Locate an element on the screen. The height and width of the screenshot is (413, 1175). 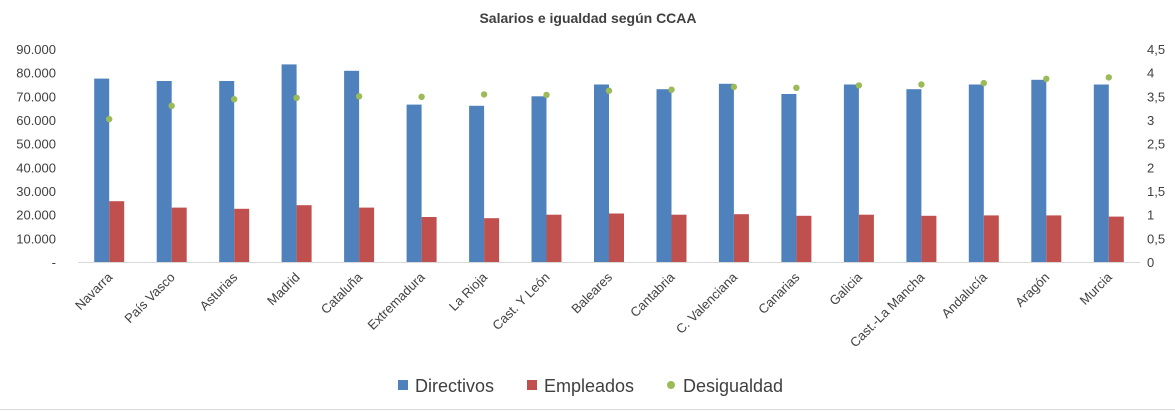
y-left-tick-label: 30.000 is located at coordinates (36, 191).